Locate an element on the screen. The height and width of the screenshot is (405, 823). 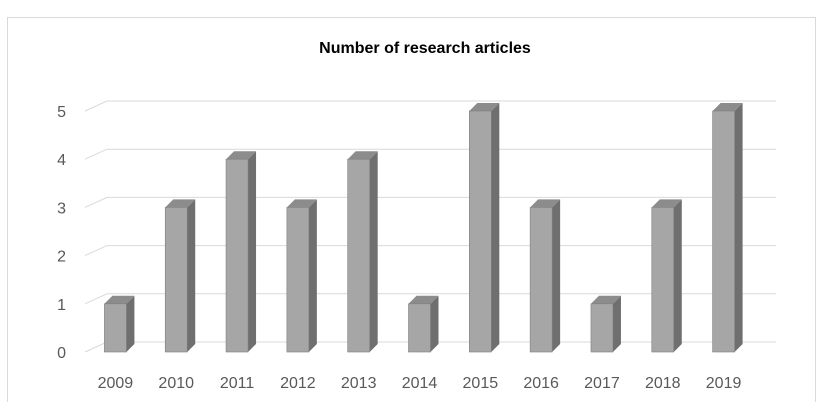
x-tick-label-2009: 2009 is located at coordinates (116, 383).